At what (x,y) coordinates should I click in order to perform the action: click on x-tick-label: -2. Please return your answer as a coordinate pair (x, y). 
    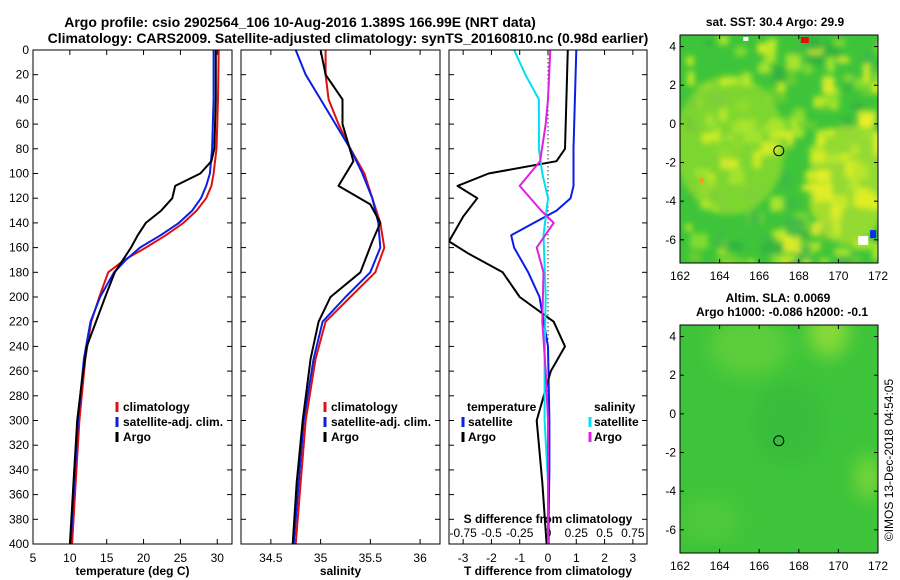
    Looking at the image, I should click on (491, 558).